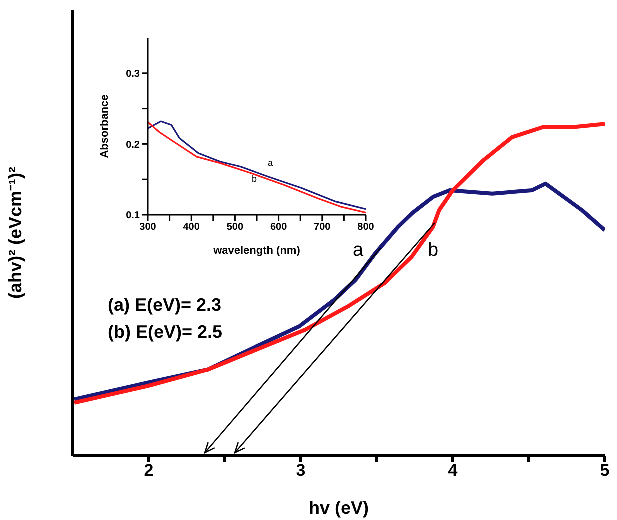 The width and height of the screenshot is (617, 520). Describe the element at coordinates (104, 126) in the screenshot. I see `y-axis-title: Absorbance` at that location.